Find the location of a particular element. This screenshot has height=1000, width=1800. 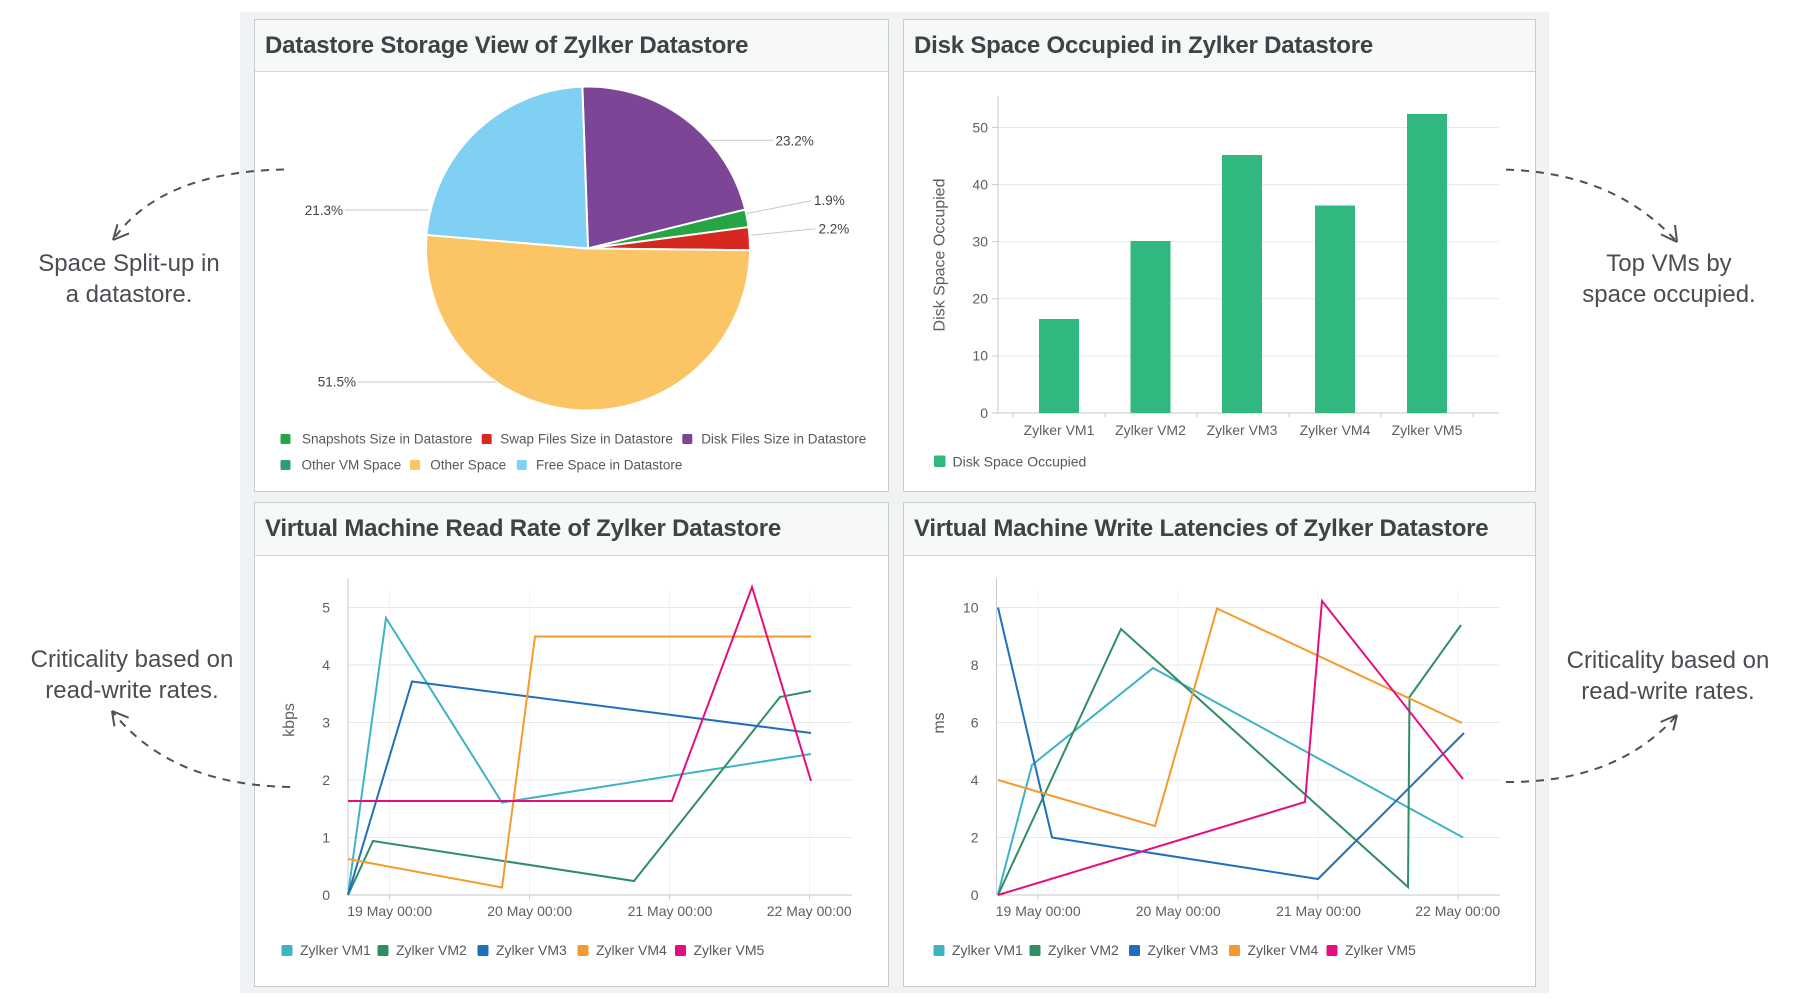

svg-text: 1 is located at coordinates (326, 837).